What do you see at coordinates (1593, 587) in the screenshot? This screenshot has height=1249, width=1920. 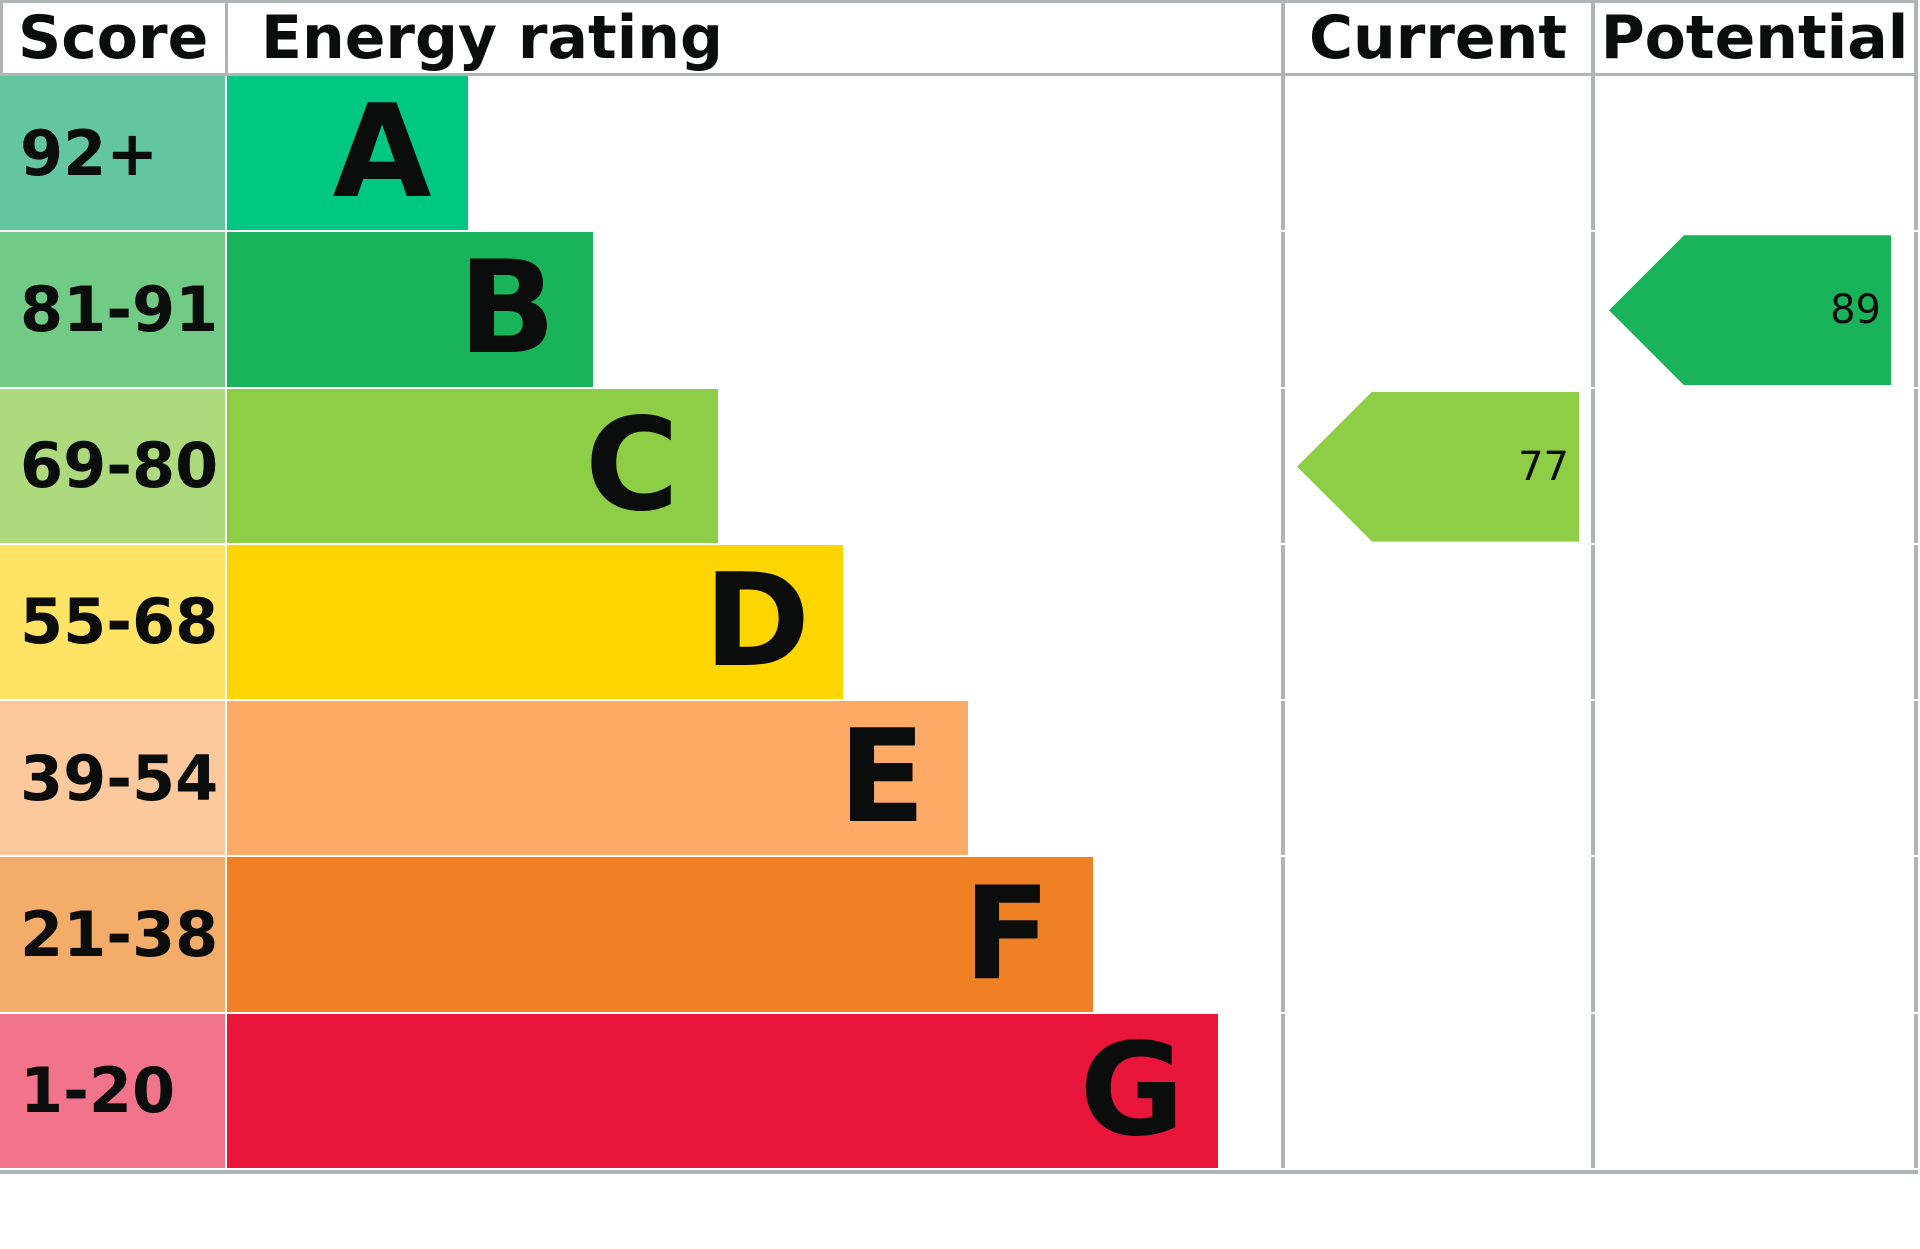 I see `potential-column-border` at bounding box center [1593, 587].